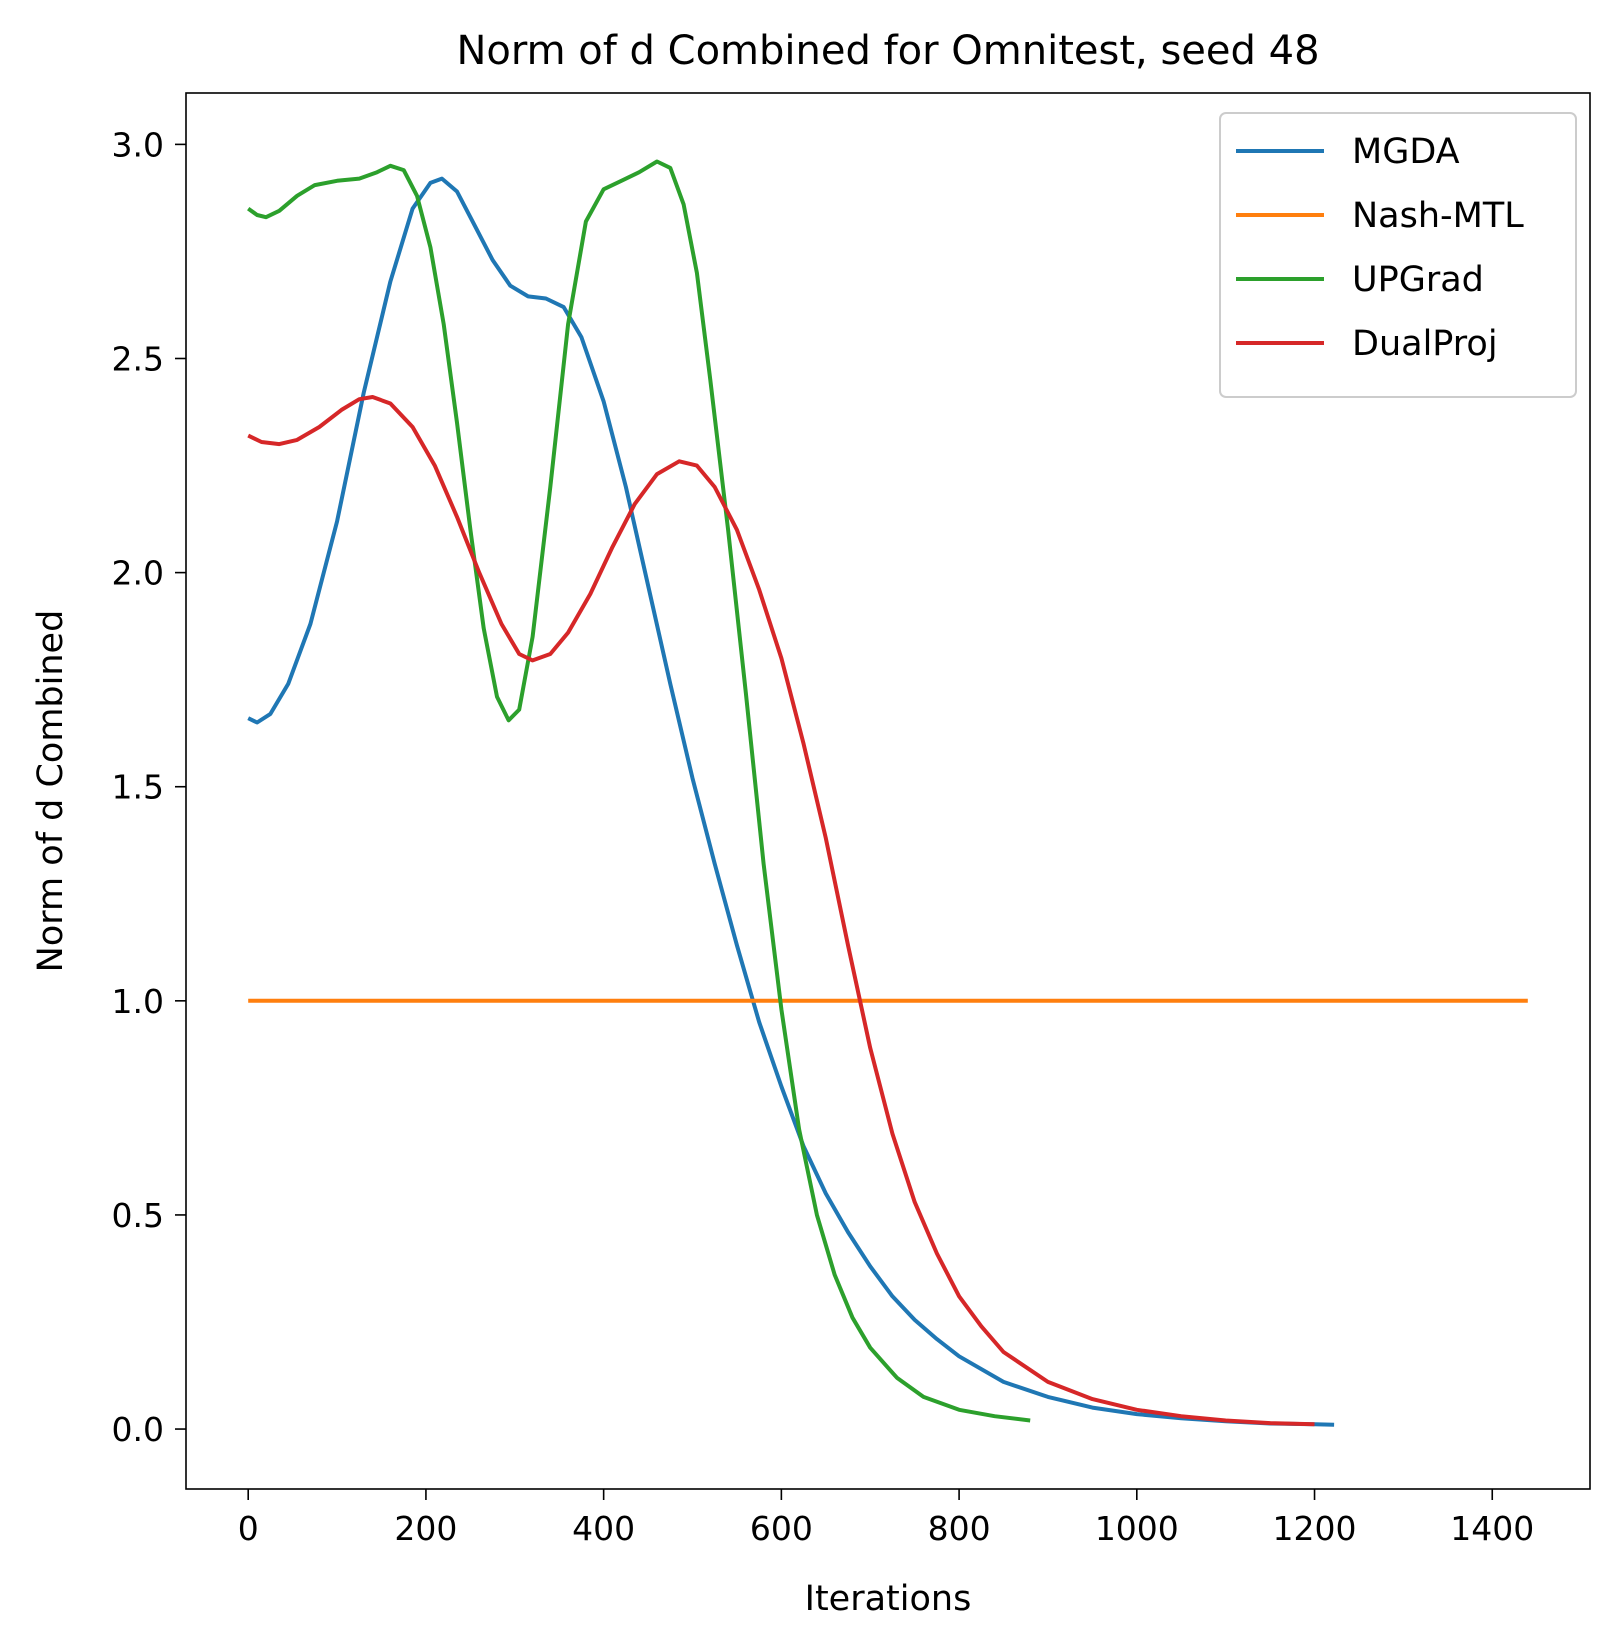  I want to click on y-axis: 0.0 0.5 1.0 1.5 2.0 2.5 3.0, so click(149, 787).